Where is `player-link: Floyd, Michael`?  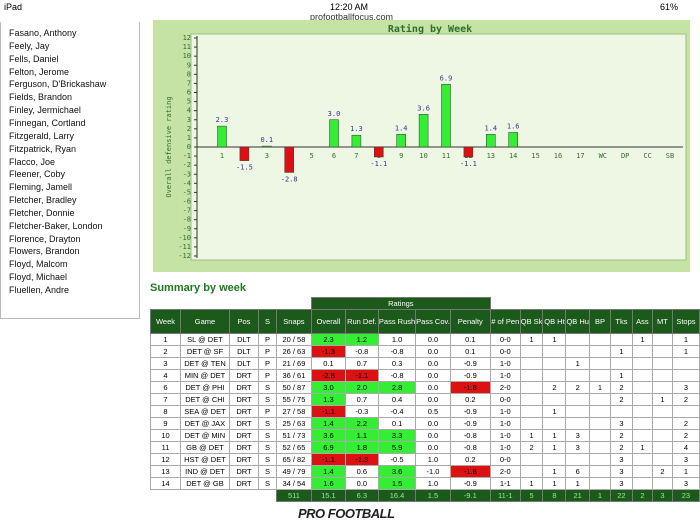
player-link: Floyd, Michael is located at coordinates (38, 277).